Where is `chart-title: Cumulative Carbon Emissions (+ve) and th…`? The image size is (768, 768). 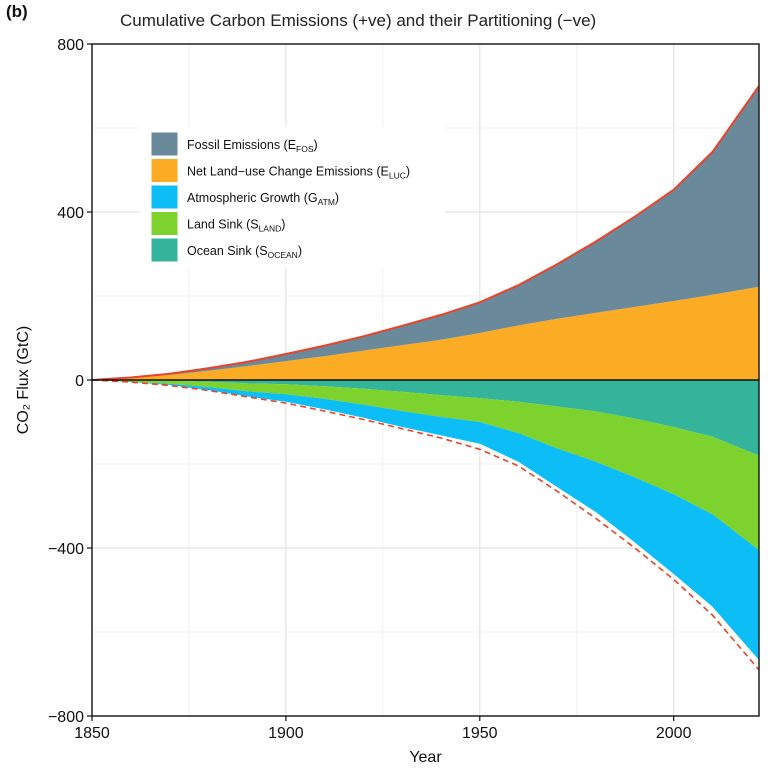
chart-title: Cumulative Carbon Emissions (+ve) and th… is located at coordinates (358, 20).